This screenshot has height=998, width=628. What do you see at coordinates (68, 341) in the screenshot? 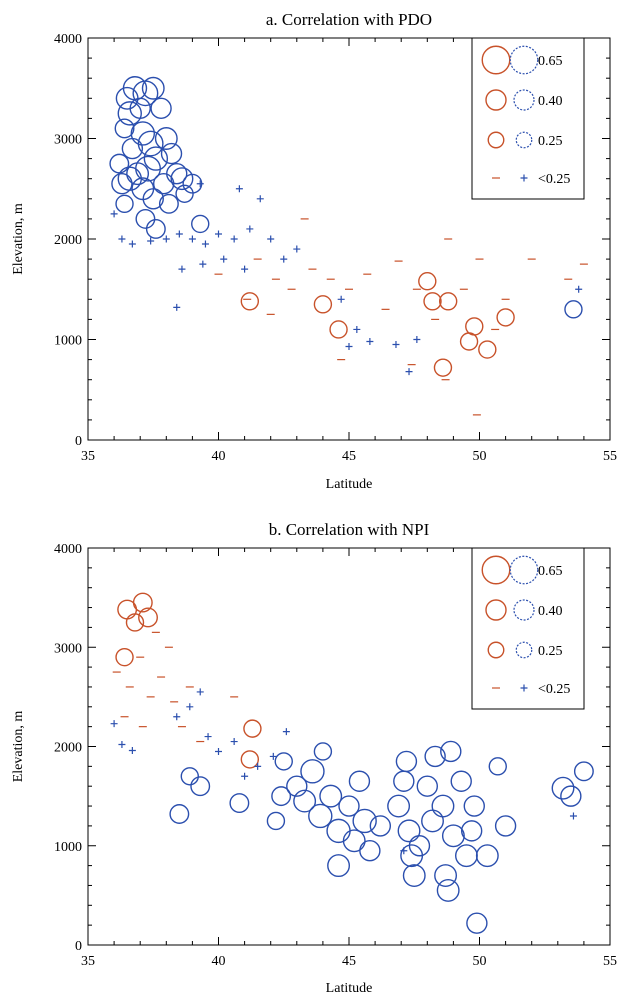
I see `y-tick-label: 1000` at bounding box center [68, 341].